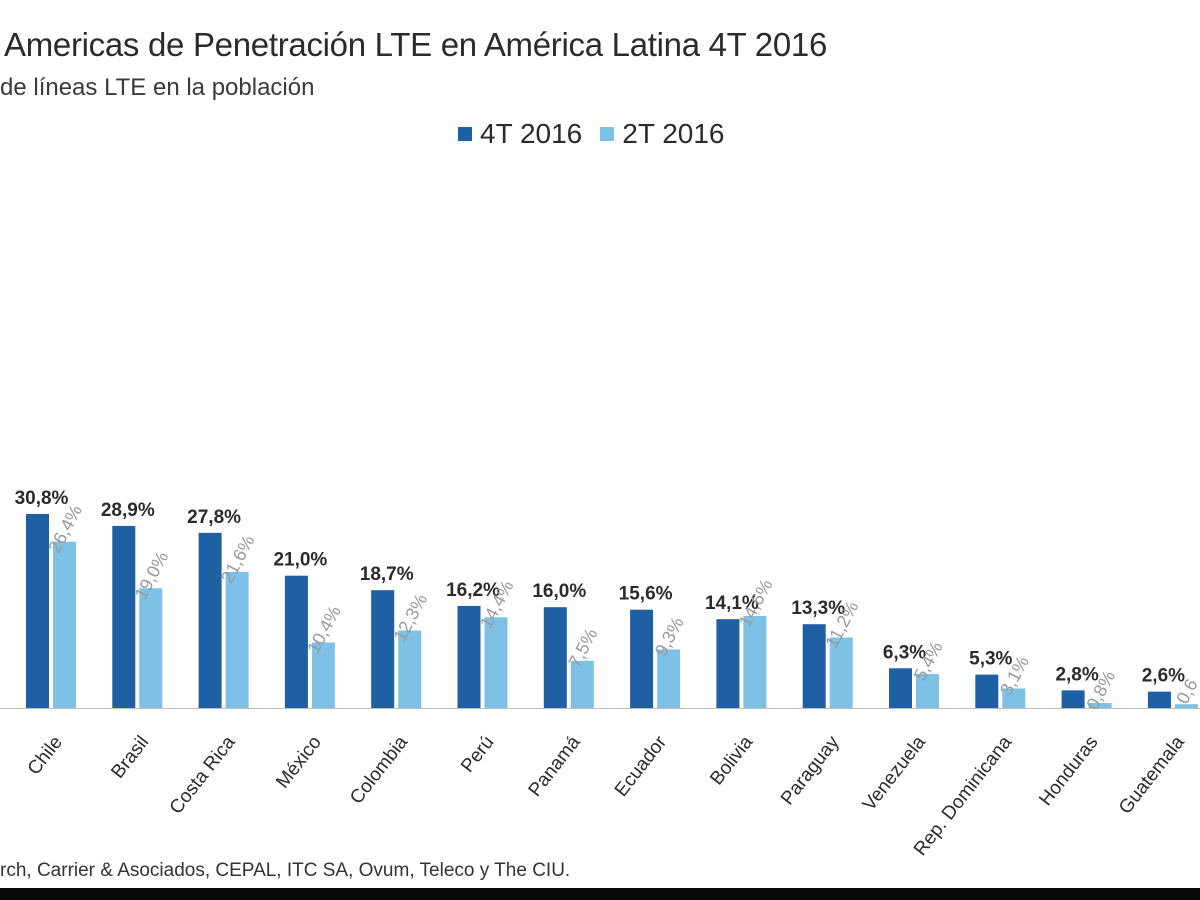 This screenshot has width=1200, height=900. I want to click on bar-4t-paraguay, so click(814, 666).